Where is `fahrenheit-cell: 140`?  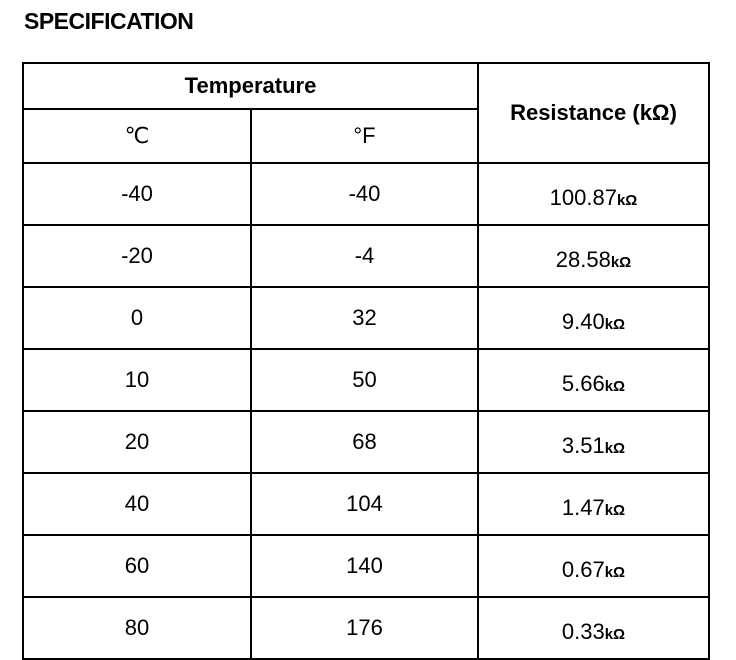 fahrenheit-cell: 140 is located at coordinates (364, 566).